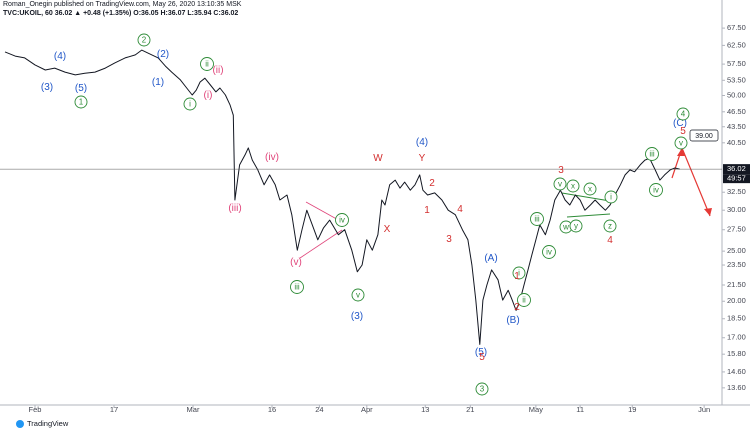 The height and width of the screenshot is (430, 750). What do you see at coordinates (20, 424) in the screenshot?
I see `logo-icon` at bounding box center [20, 424].